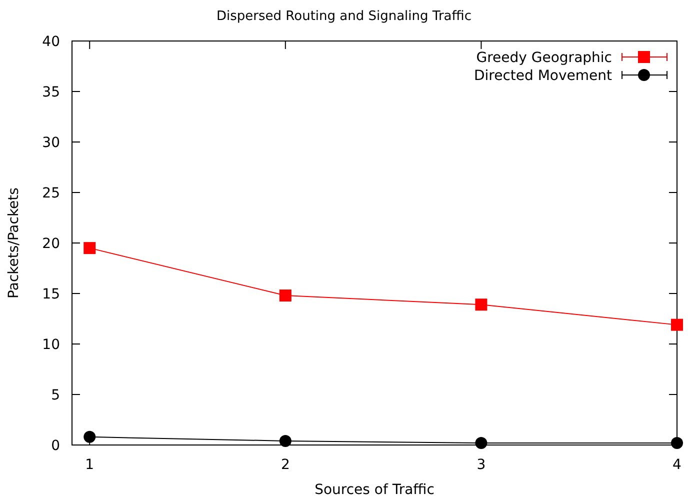  Describe the element at coordinates (543, 76) in the screenshot. I see `legend-label: Directed Movement` at that location.